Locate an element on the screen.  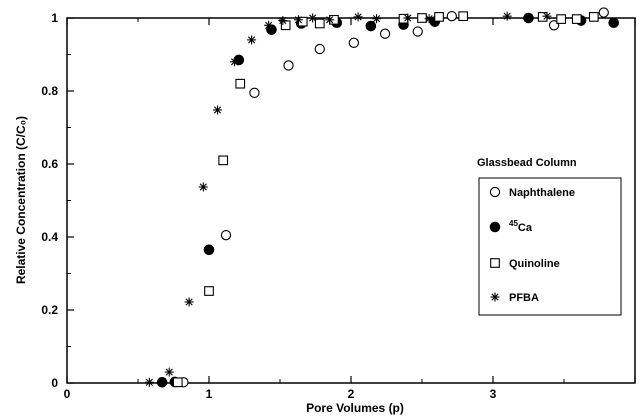
y-tick-label: 0.6 is located at coordinates (49, 164).